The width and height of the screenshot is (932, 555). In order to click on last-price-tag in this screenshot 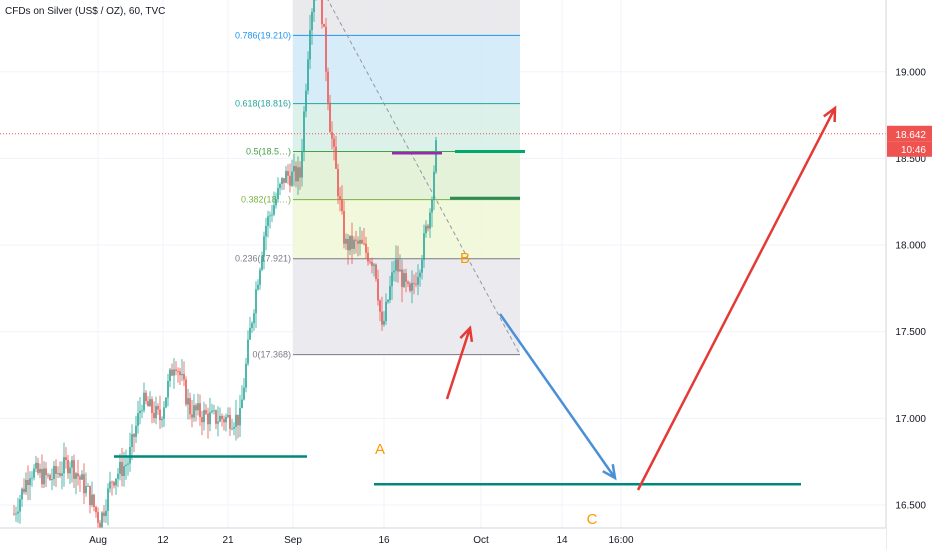, I will do `click(909, 133)`.